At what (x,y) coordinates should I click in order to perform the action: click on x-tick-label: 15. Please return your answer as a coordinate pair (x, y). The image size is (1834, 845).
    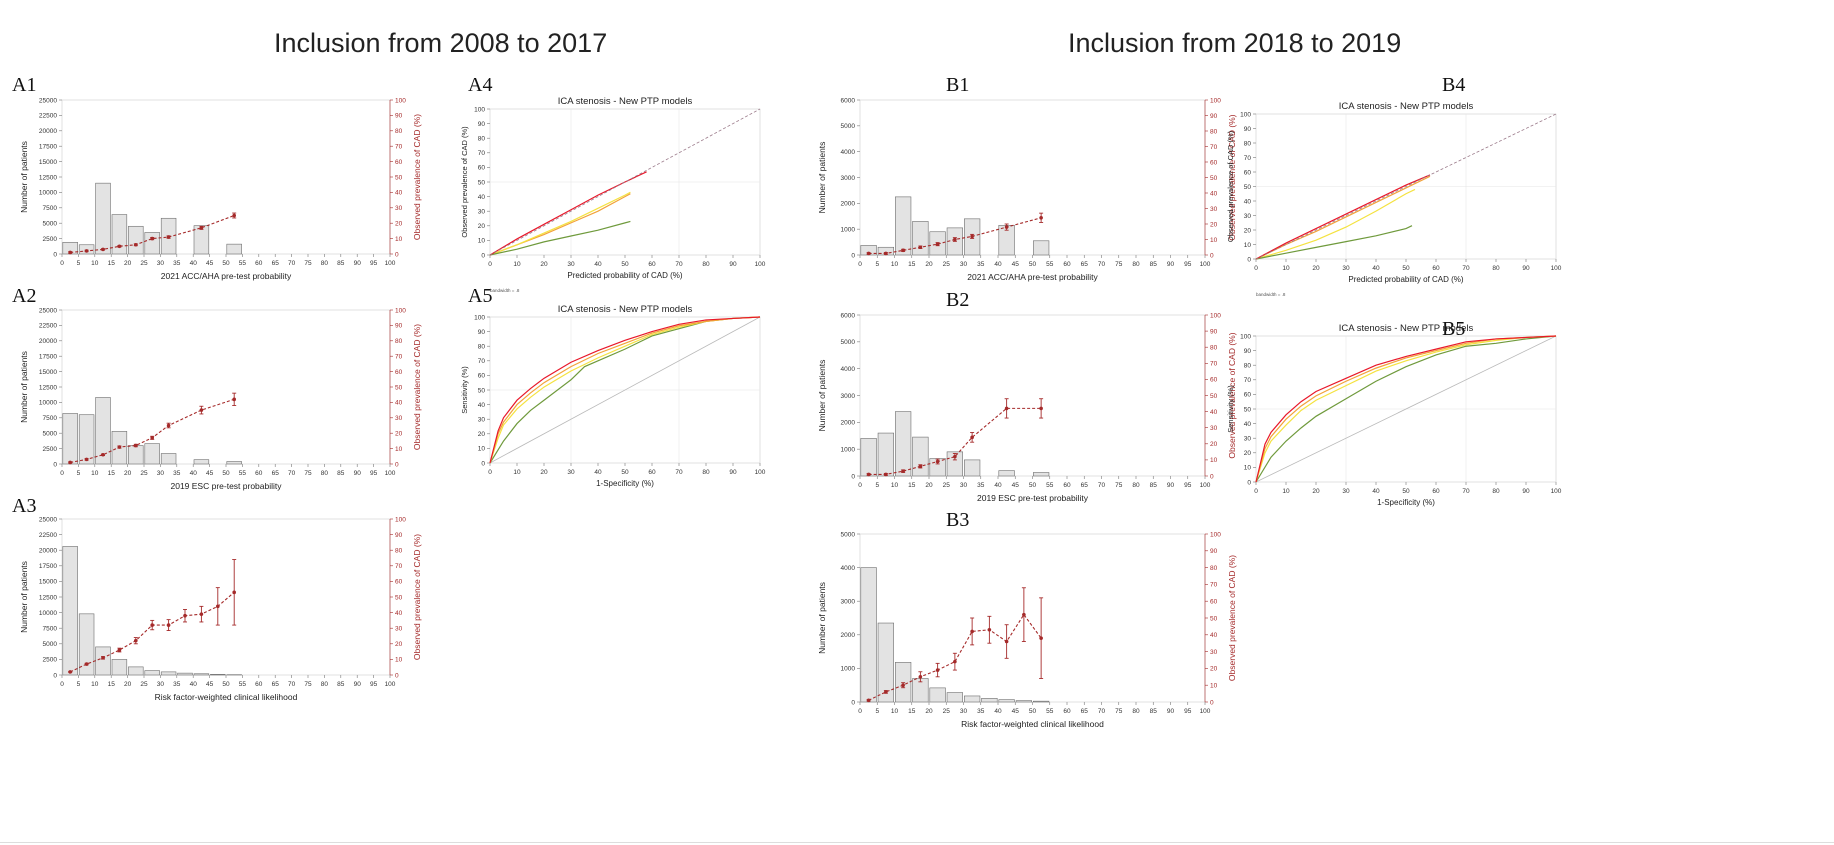
    Looking at the image, I should click on (912, 264).